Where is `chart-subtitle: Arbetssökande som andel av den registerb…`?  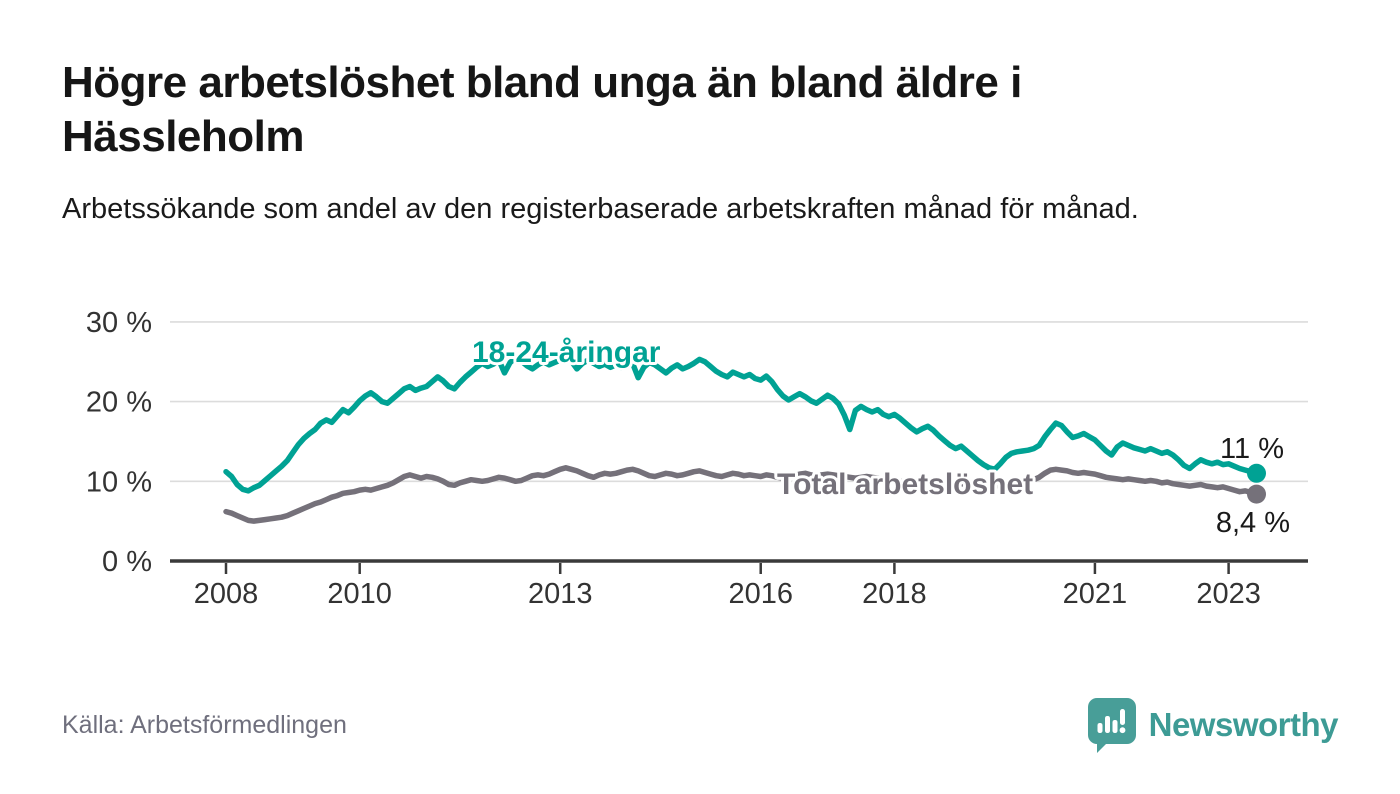
chart-subtitle: Arbetssökande som andel av den registerb… is located at coordinates (600, 209).